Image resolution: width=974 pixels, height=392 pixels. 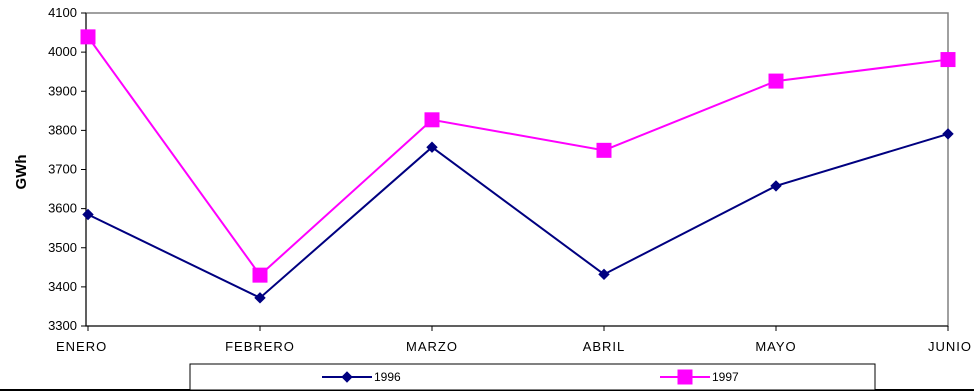 What do you see at coordinates (432, 346) in the screenshot?
I see `x-tick-label: MARZO` at bounding box center [432, 346].